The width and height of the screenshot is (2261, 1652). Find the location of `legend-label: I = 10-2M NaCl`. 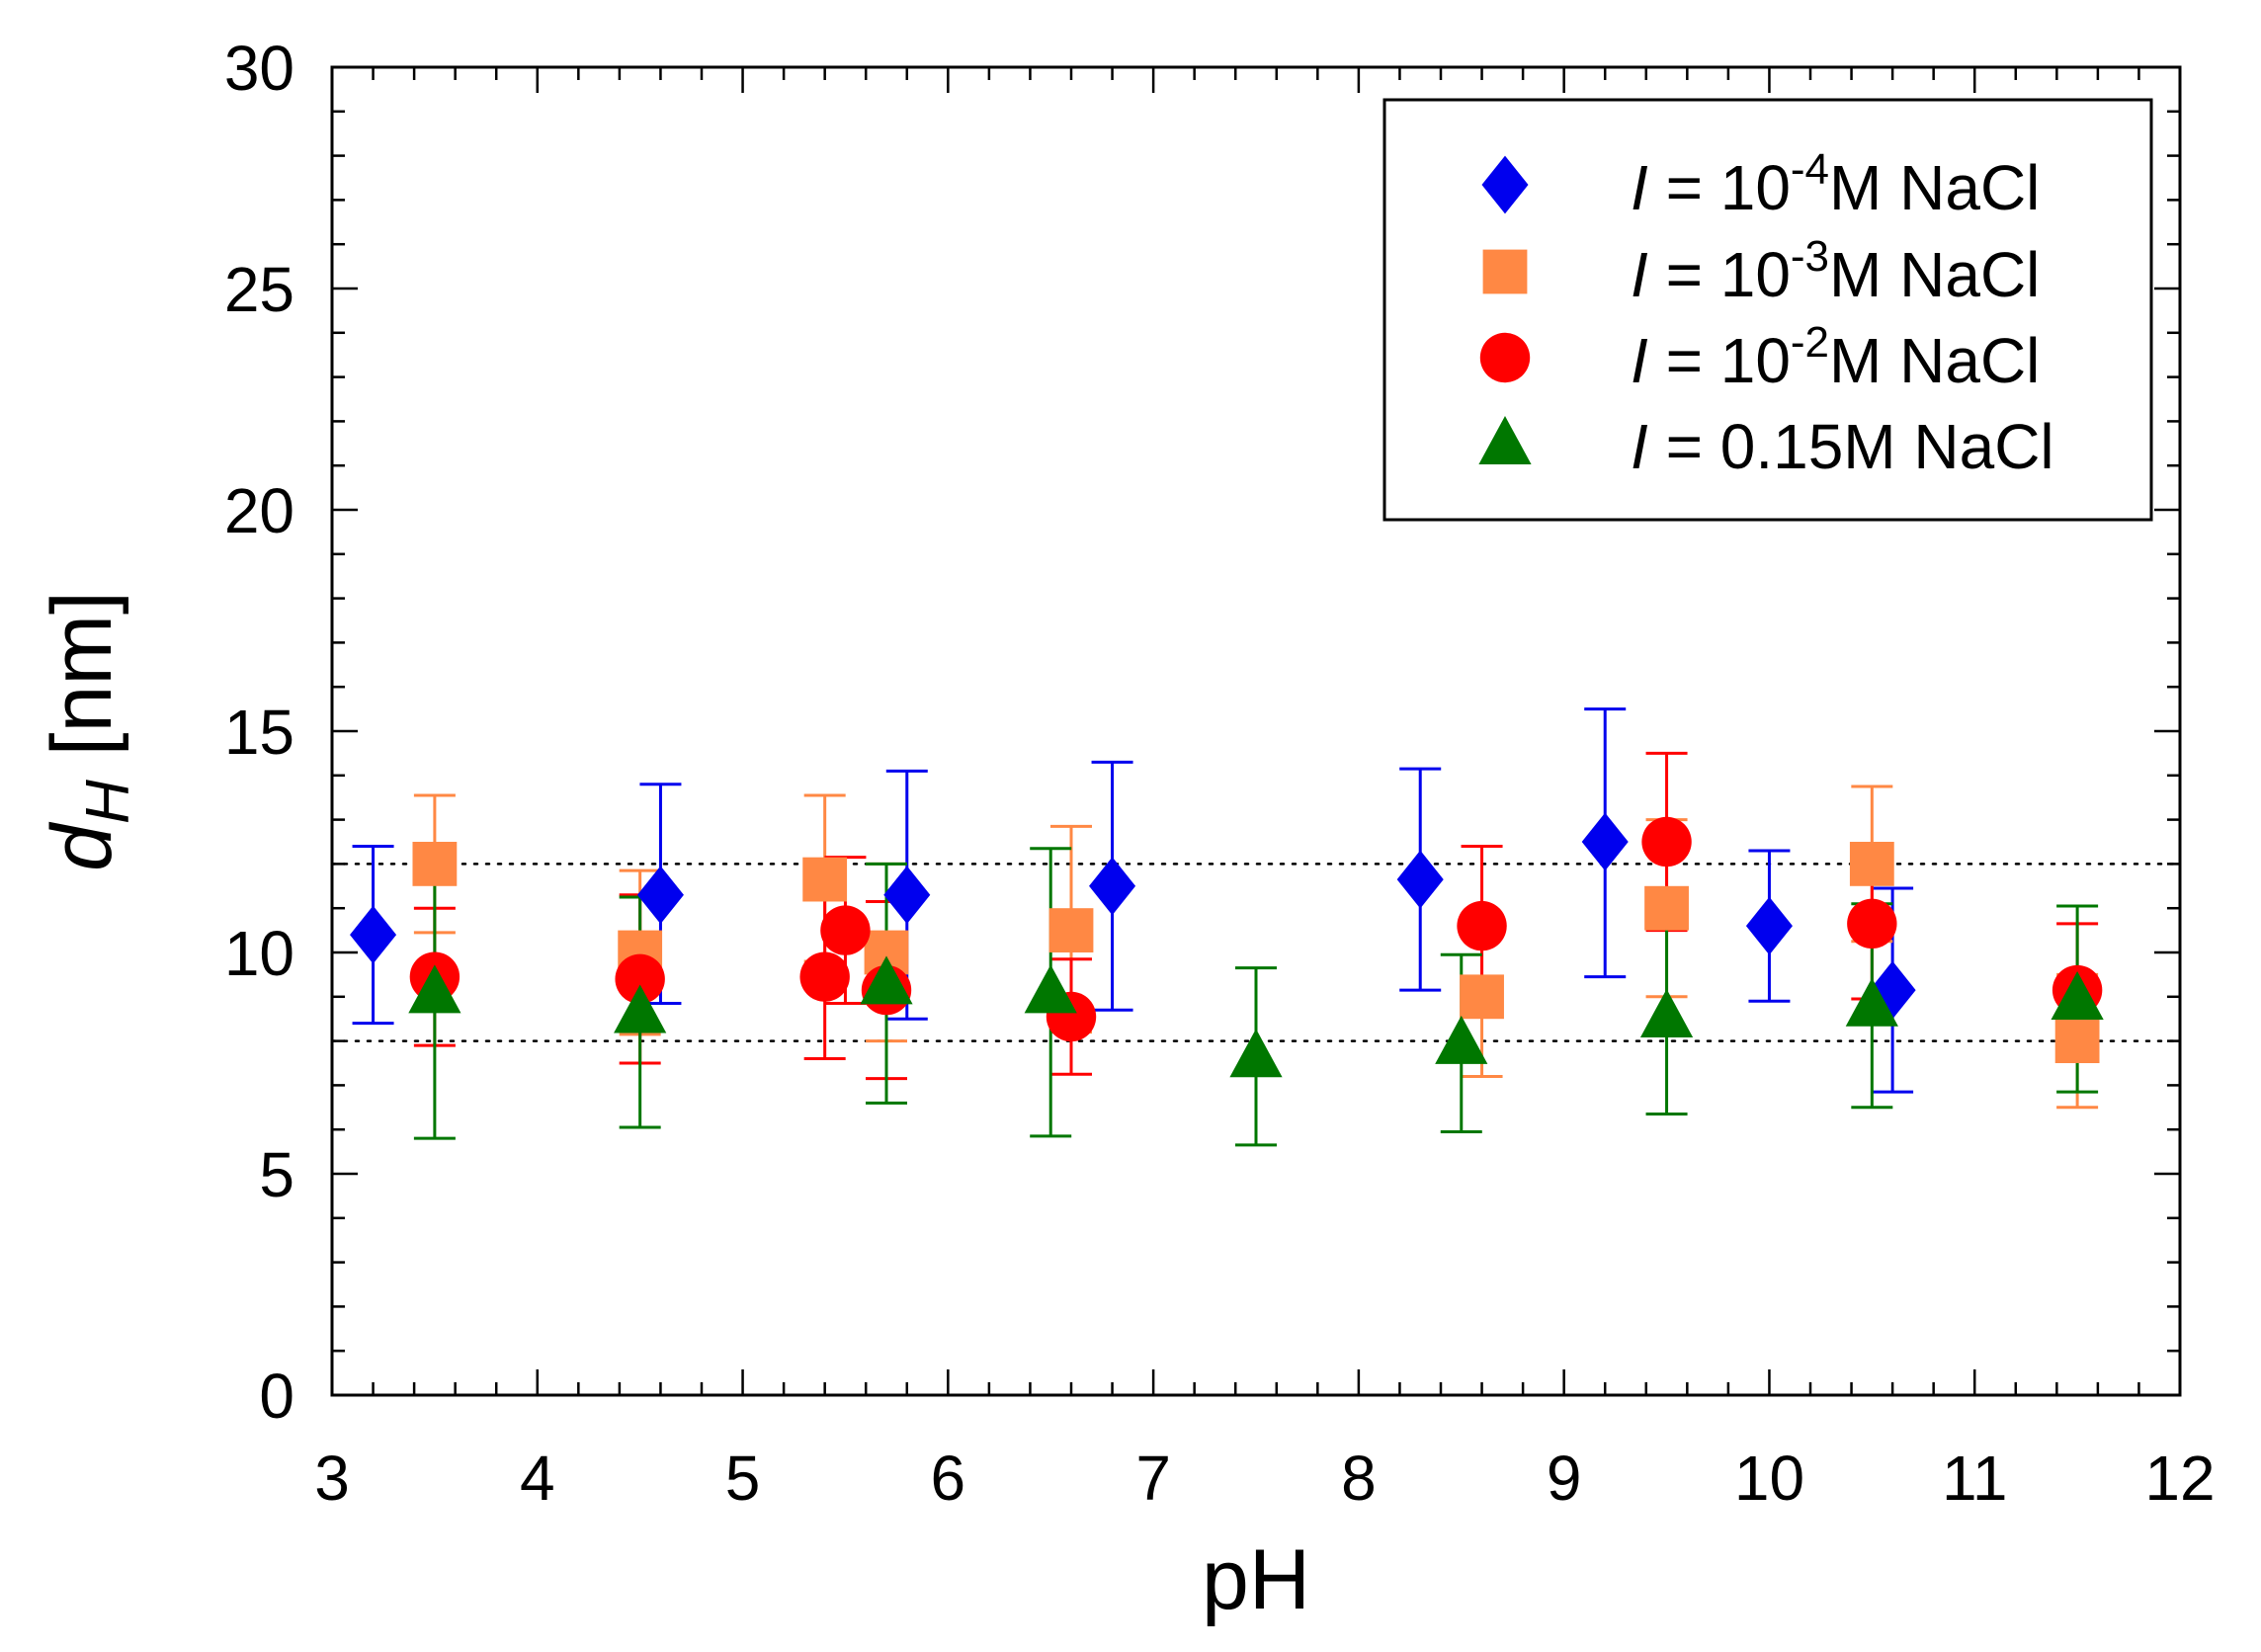

legend-label: I = 10-2M NaCl is located at coordinates (1836, 357).